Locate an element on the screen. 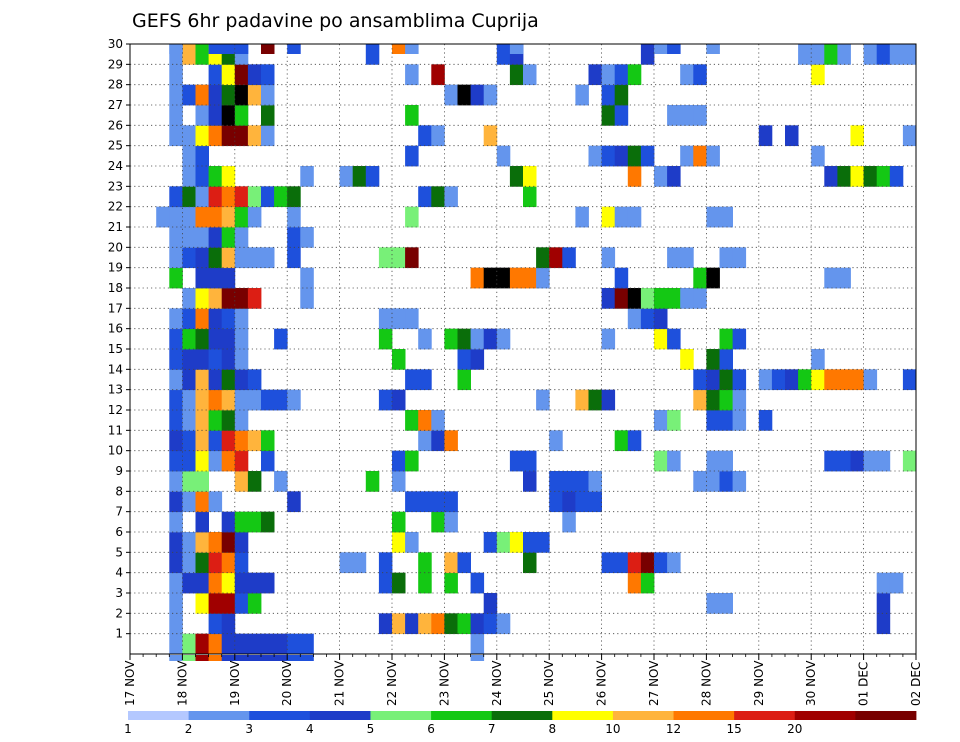  y-tick-label: 24 is located at coordinates (115, 166).